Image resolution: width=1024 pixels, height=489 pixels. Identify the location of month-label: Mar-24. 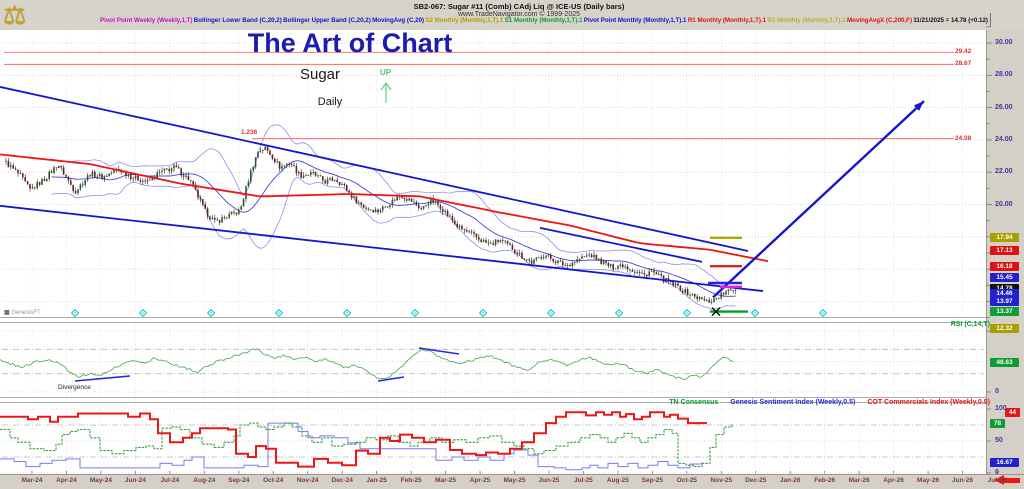
(32, 480).